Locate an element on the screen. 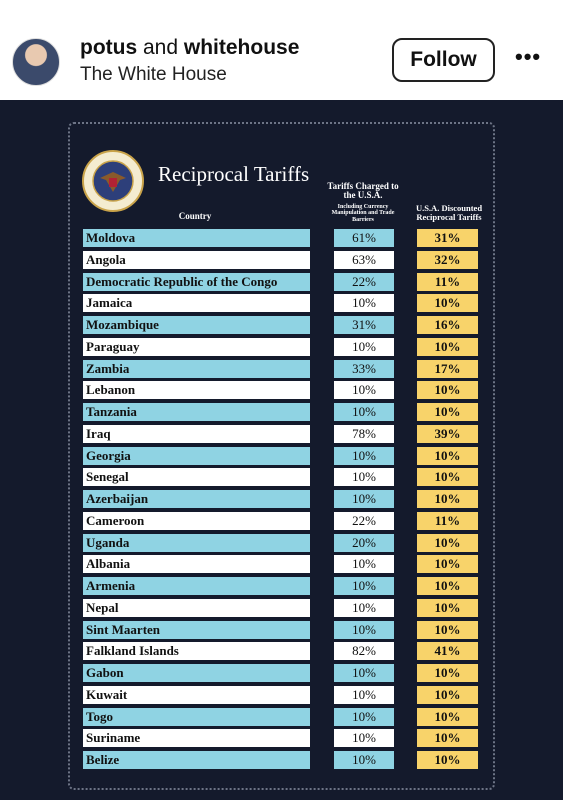 The image size is (563, 800). charged-cell: 78% is located at coordinates (364, 433).